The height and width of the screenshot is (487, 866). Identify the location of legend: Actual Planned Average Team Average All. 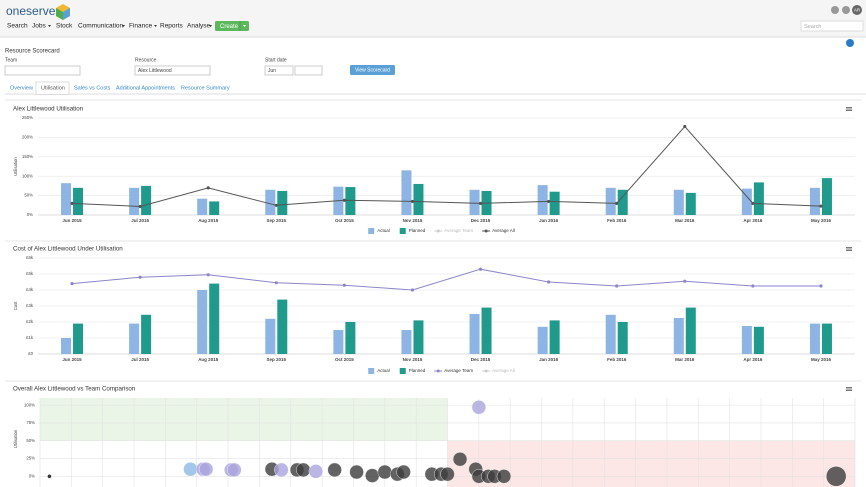
(441, 231).